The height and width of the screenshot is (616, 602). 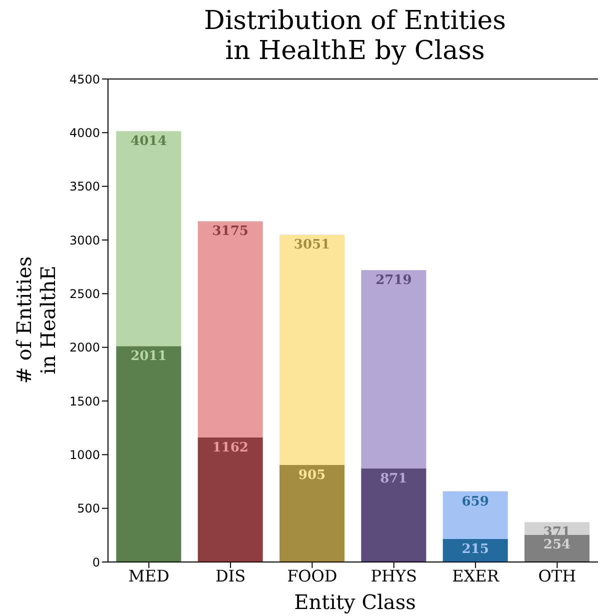 What do you see at coordinates (355, 36) in the screenshot?
I see `chart-title: Distribution of Entities in HealthE by Class` at bounding box center [355, 36].